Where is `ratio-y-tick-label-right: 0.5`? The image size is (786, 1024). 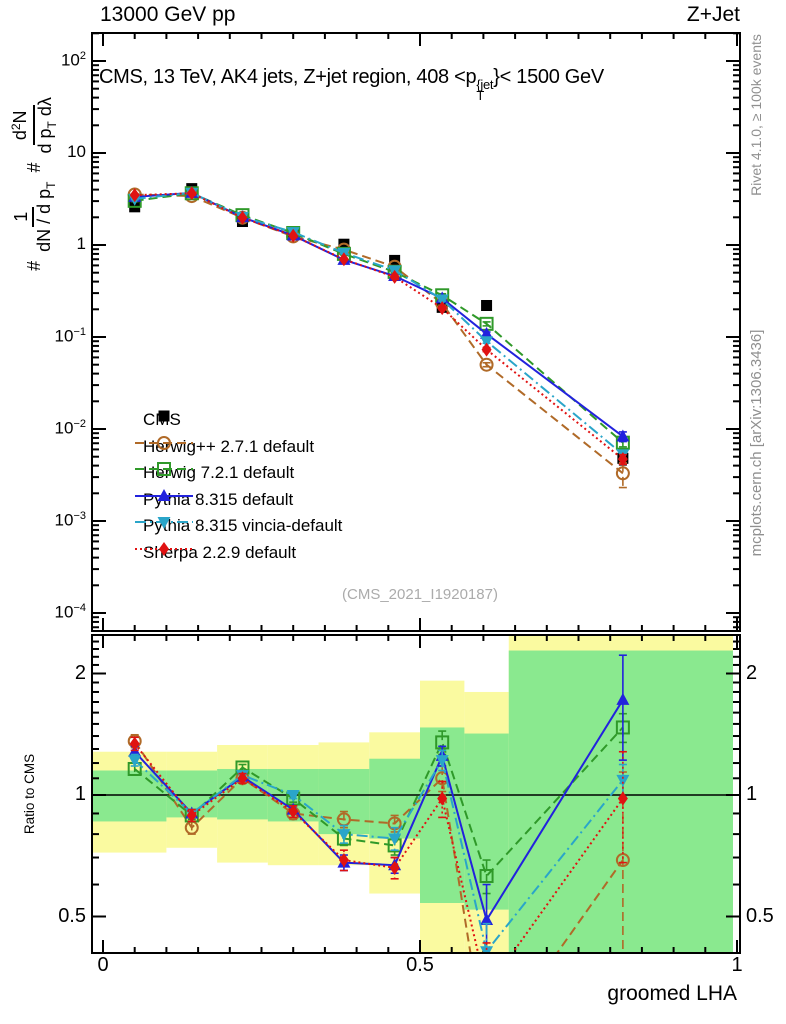
ratio-y-tick-label-right: 0.5 is located at coordinates (760, 915).